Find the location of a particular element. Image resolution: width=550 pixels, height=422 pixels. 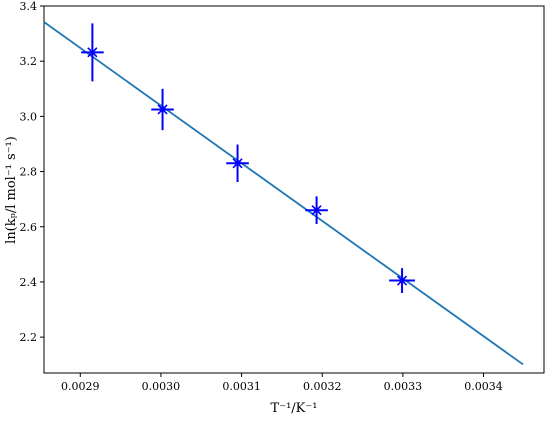

y-tick-label: 3.0 is located at coordinates (29, 116).